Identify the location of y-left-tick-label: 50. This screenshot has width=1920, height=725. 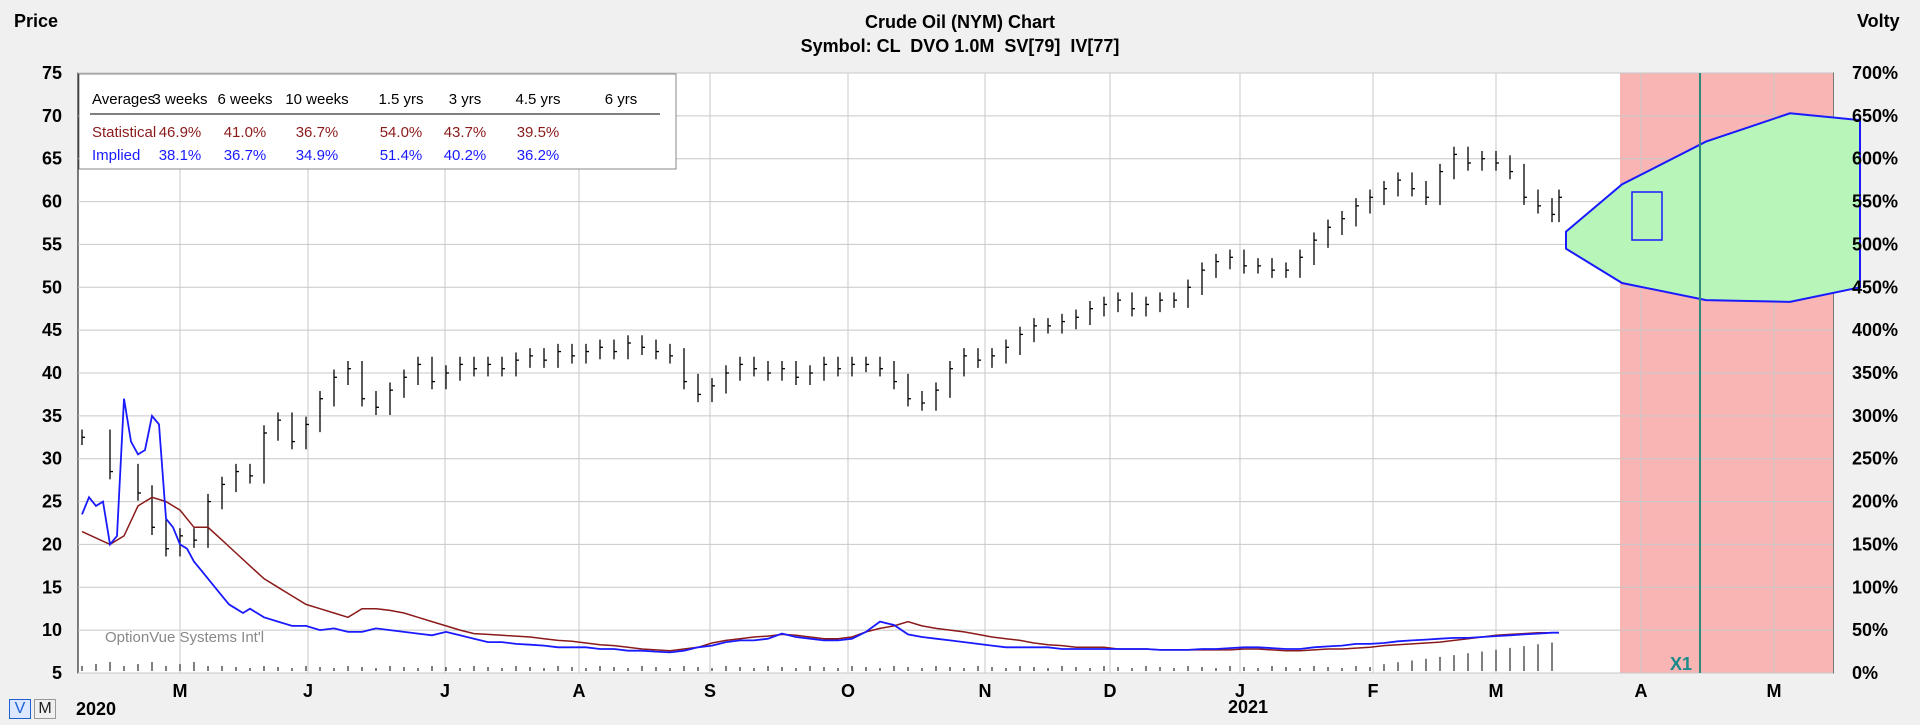
(52, 287).